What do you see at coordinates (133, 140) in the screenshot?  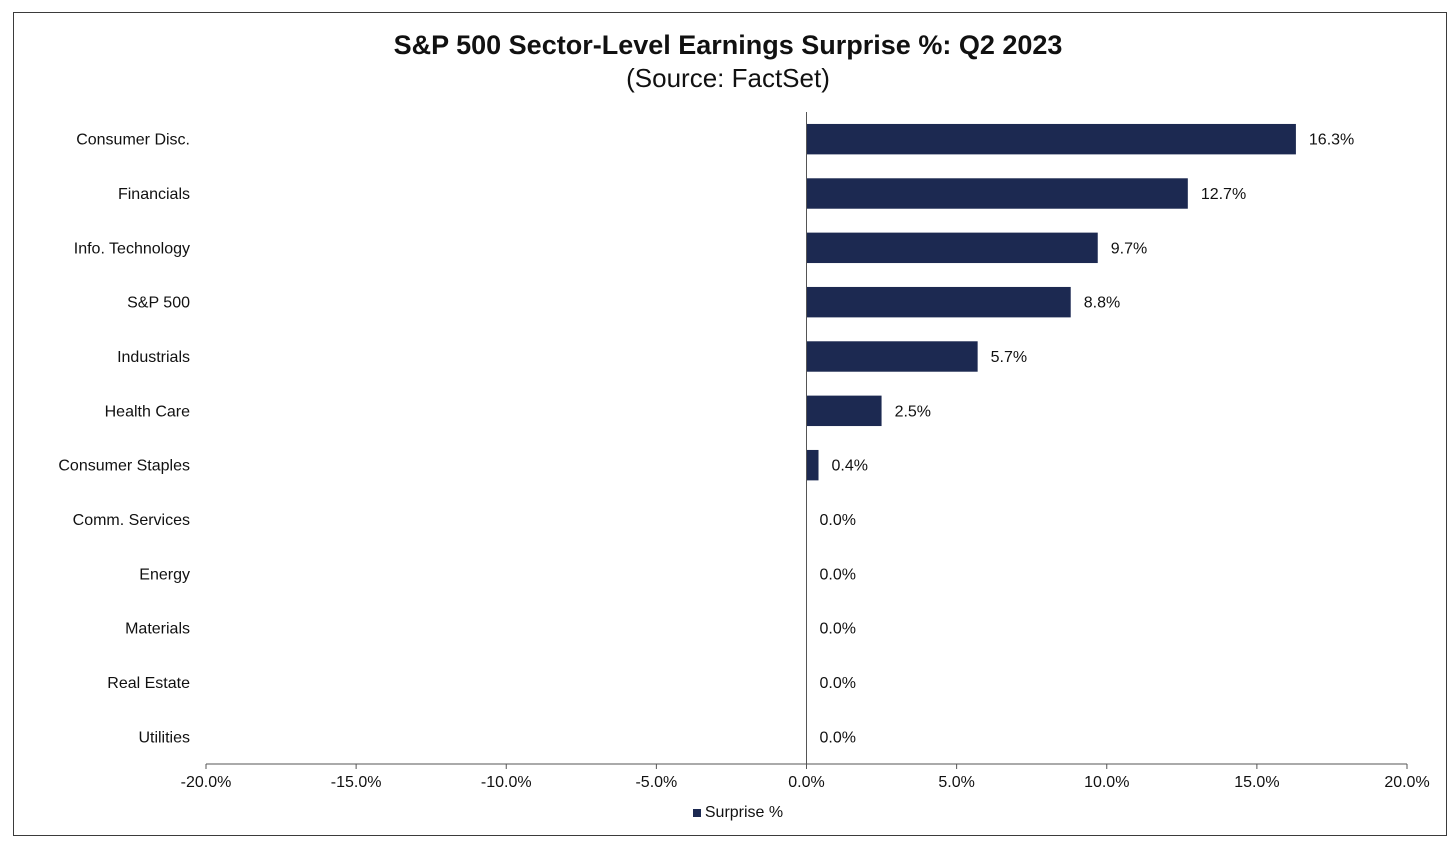 I see `category-label: Consumer Disc.` at bounding box center [133, 140].